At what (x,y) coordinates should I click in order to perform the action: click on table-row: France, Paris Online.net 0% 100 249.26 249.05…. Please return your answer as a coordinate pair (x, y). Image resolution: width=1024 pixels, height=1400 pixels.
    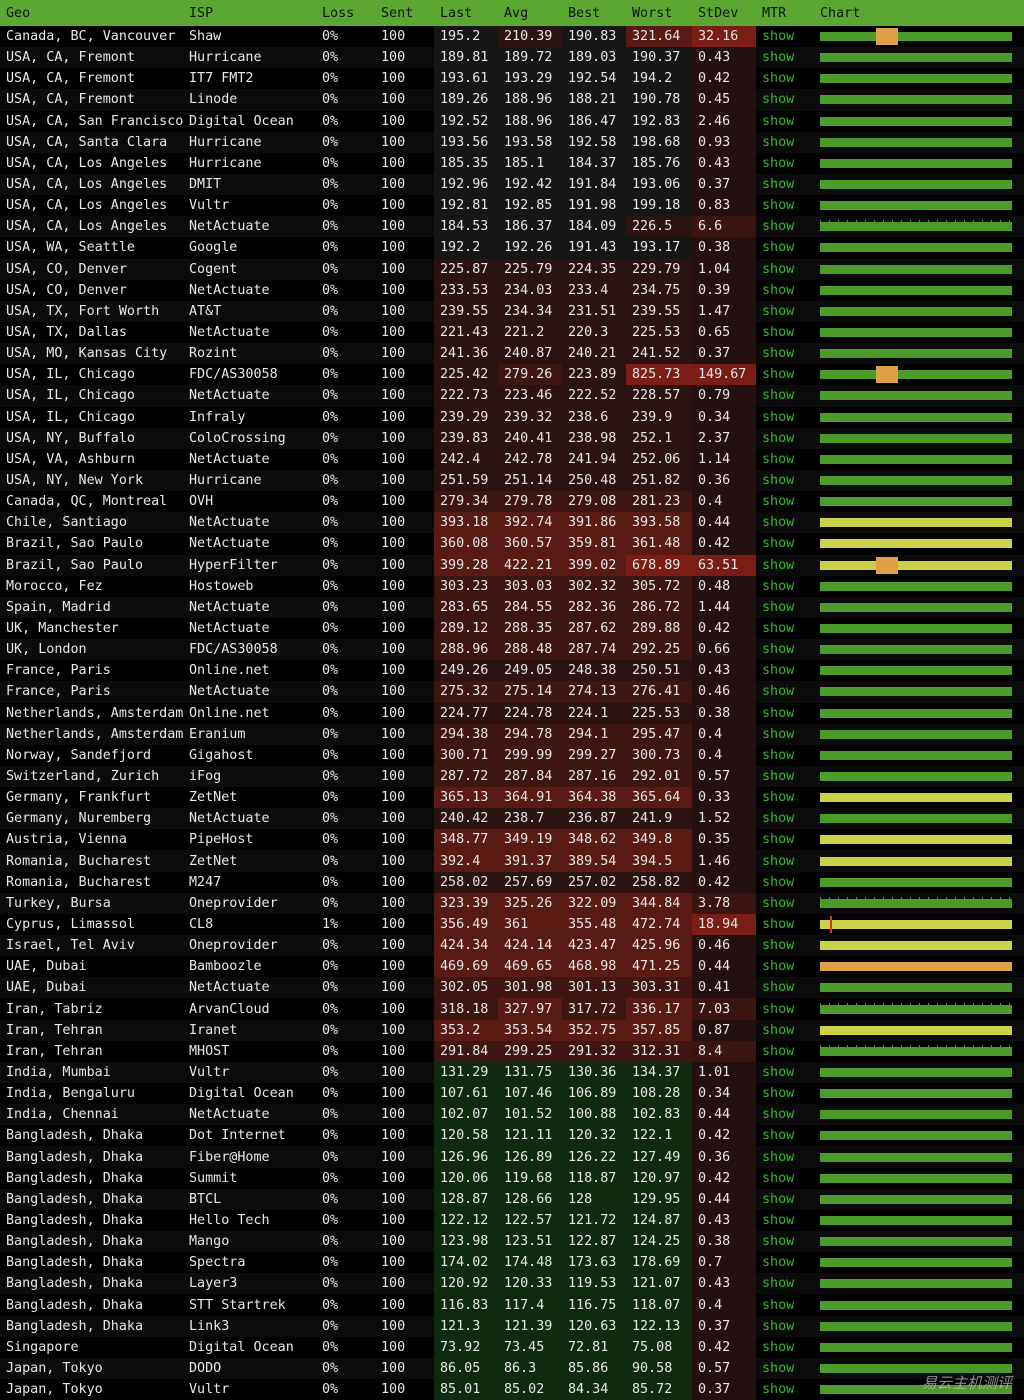
    Looking at the image, I should click on (512, 671).